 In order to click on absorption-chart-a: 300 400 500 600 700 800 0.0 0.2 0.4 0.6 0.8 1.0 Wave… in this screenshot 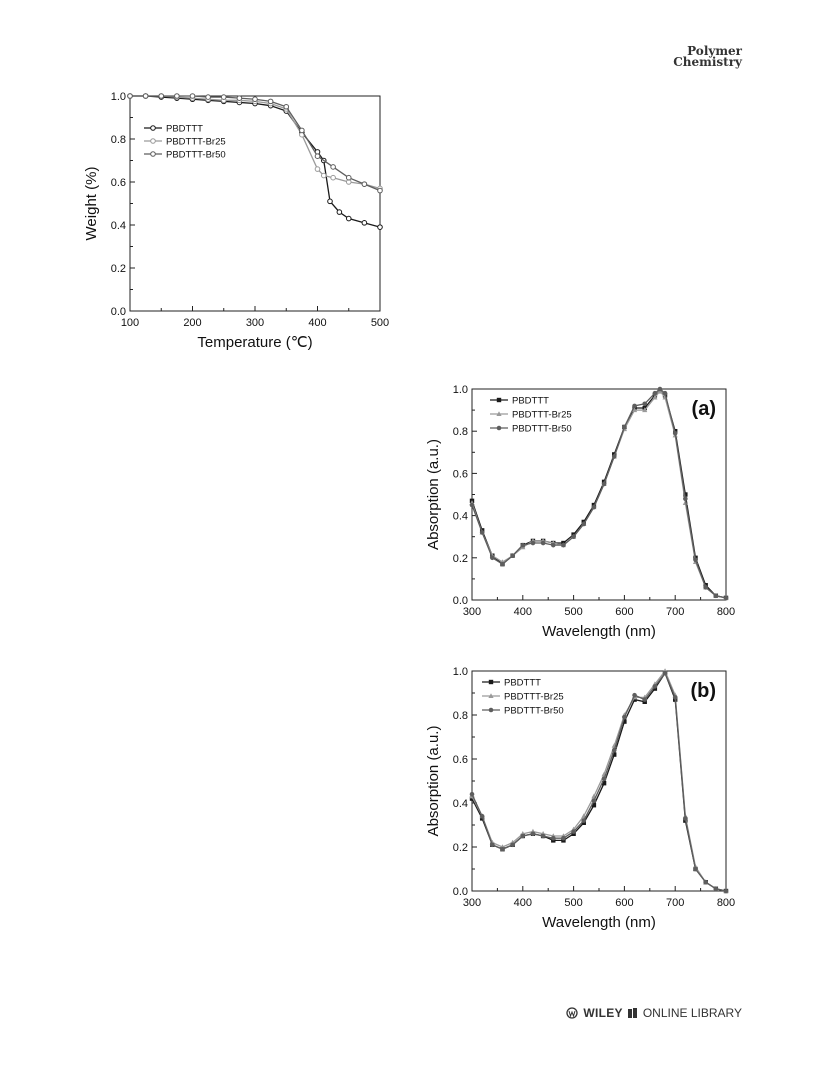, I will do `click(580, 512)`.